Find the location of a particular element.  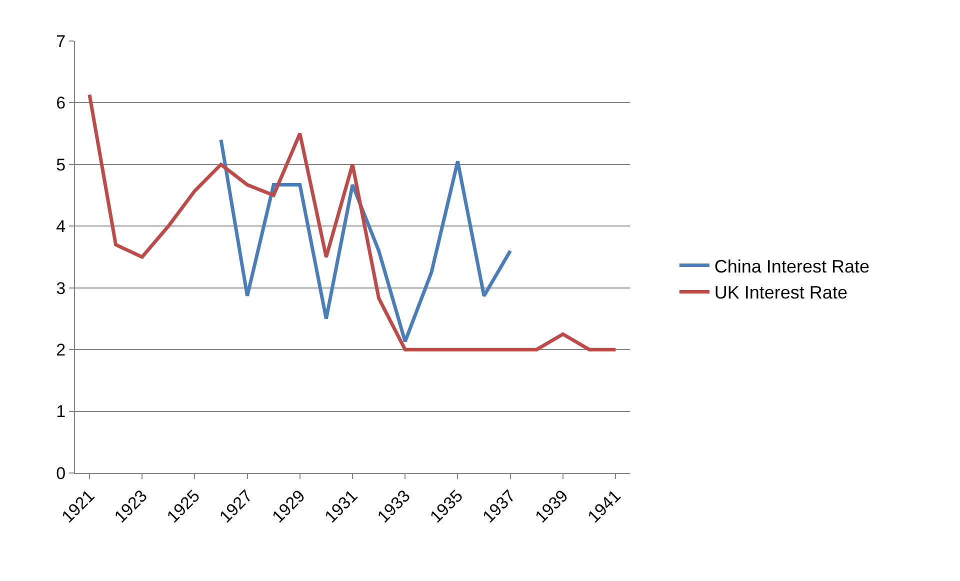

y-tick-label: 3 is located at coordinates (61, 288).